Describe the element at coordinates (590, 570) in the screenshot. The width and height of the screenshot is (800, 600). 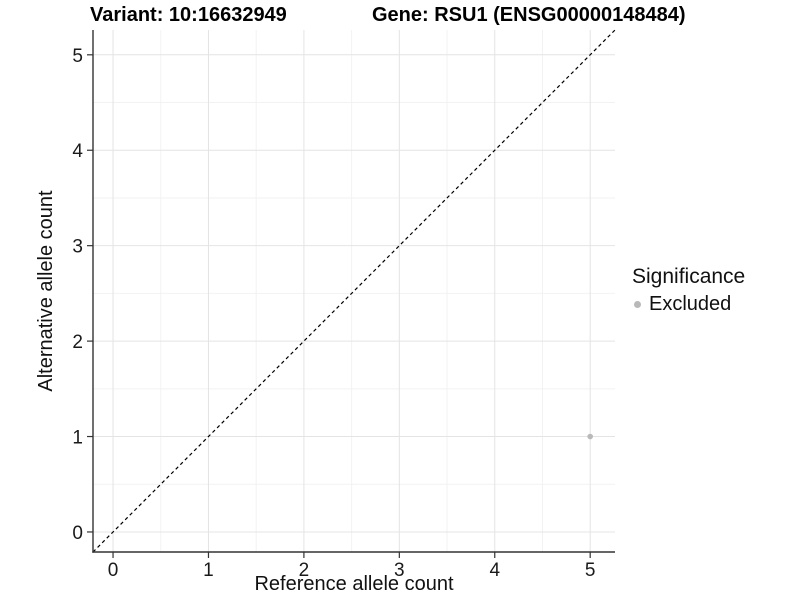
I see `x-tick-label: 5` at that location.